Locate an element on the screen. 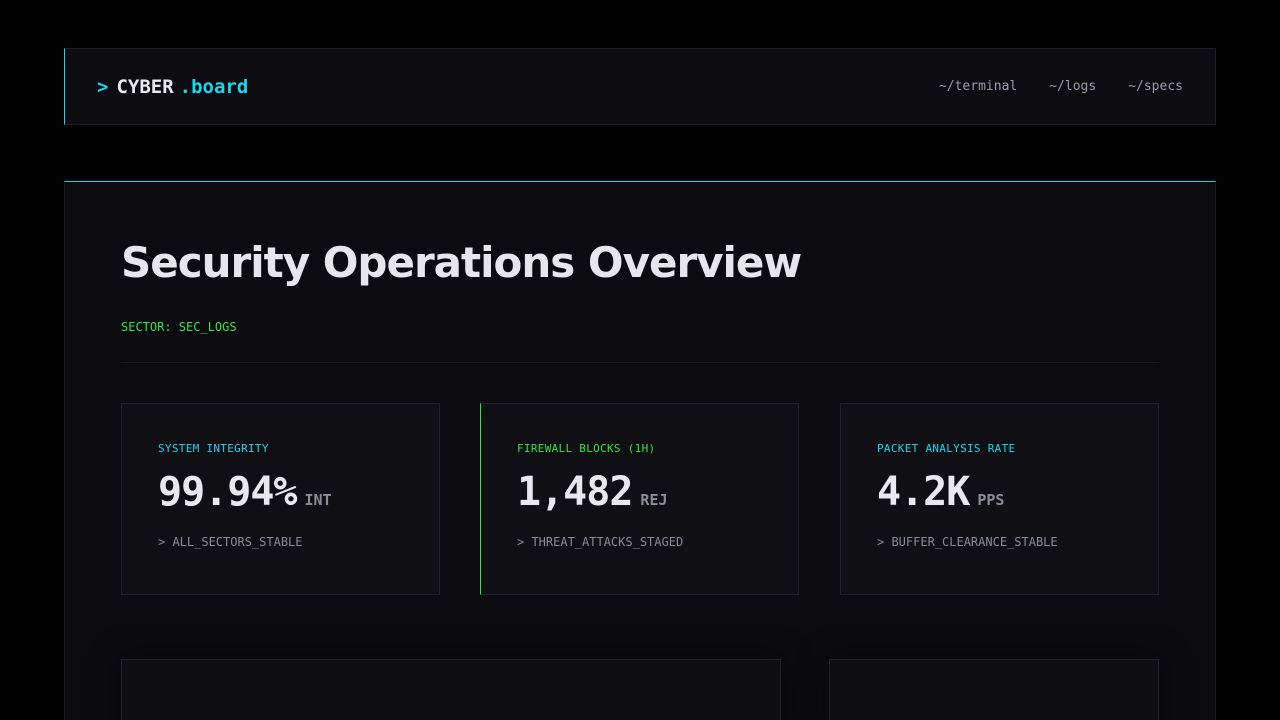  metric-status: > ALL_SECTORS_STABLE is located at coordinates (230, 542).